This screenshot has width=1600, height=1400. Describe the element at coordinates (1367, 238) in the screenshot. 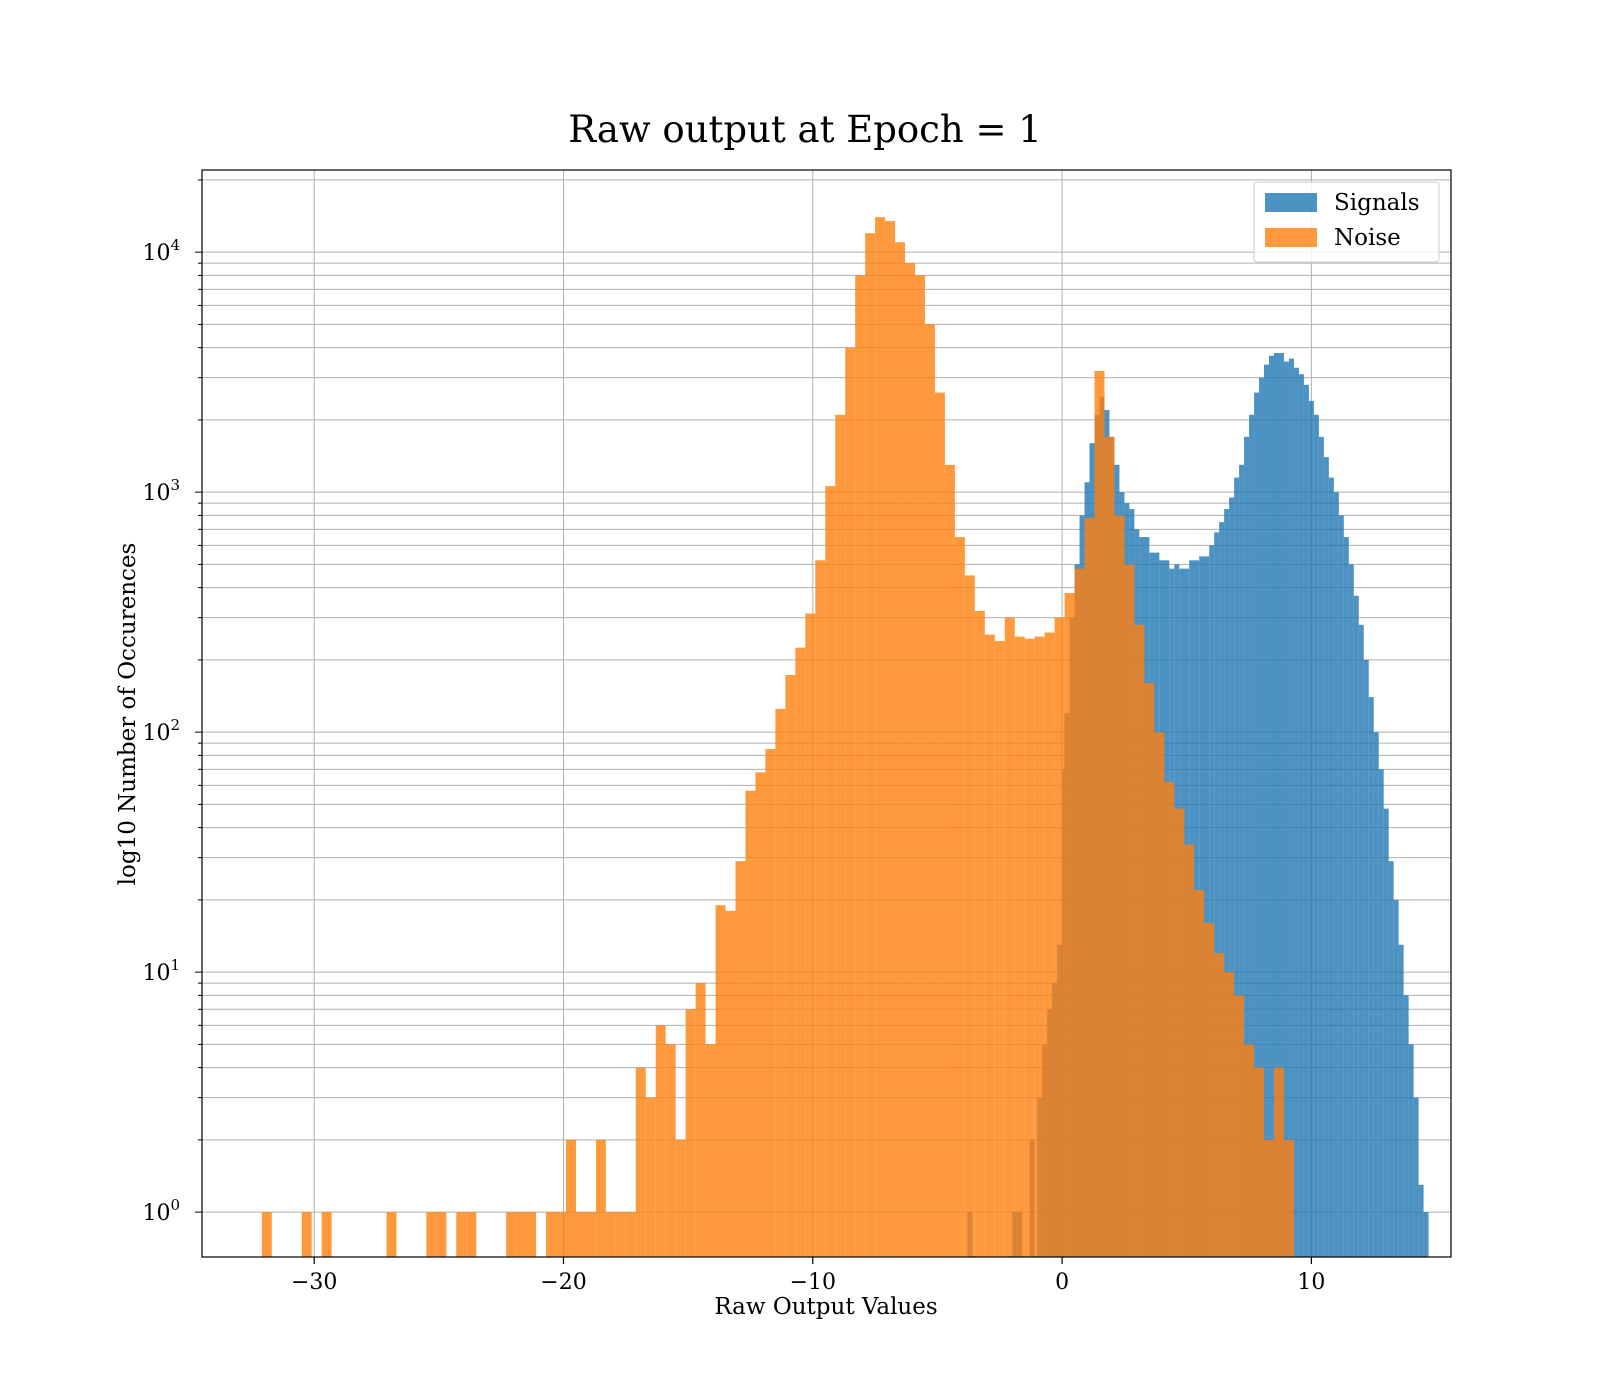

I see `legend-label-noise: Noise` at that location.